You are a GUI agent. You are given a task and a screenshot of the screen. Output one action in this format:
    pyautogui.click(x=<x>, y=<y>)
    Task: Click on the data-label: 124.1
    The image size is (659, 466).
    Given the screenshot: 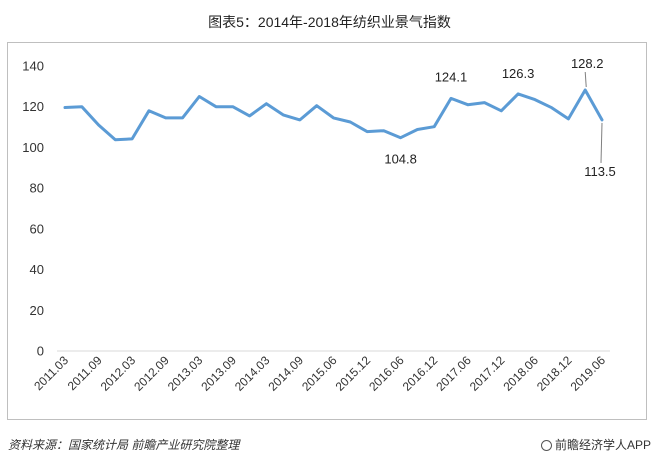 What is the action you would take?
    pyautogui.click(x=451, y=76)
    